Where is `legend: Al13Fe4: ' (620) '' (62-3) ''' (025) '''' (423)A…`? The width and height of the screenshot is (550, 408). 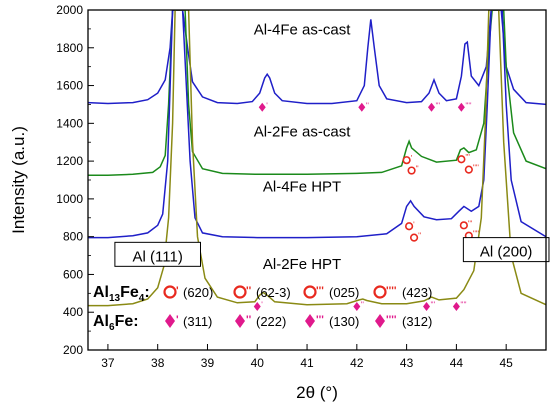 legend: Al13Fe4: ' (620) '' (62-3) ''' (025) '''' (423)A… is located at coordinates (262, 308).